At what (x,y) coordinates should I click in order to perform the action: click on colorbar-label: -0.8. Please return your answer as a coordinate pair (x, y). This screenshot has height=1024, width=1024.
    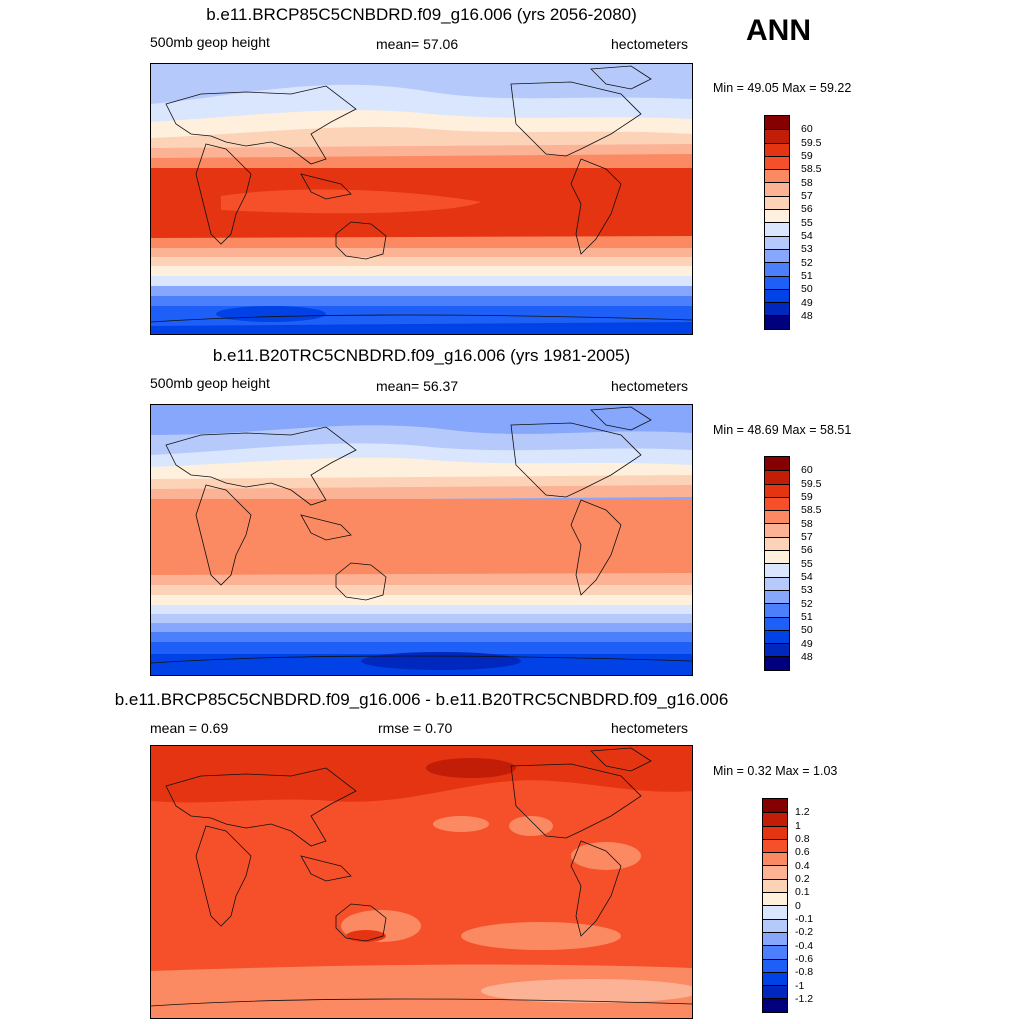
    Looking at the image, I should click on (804, 972).